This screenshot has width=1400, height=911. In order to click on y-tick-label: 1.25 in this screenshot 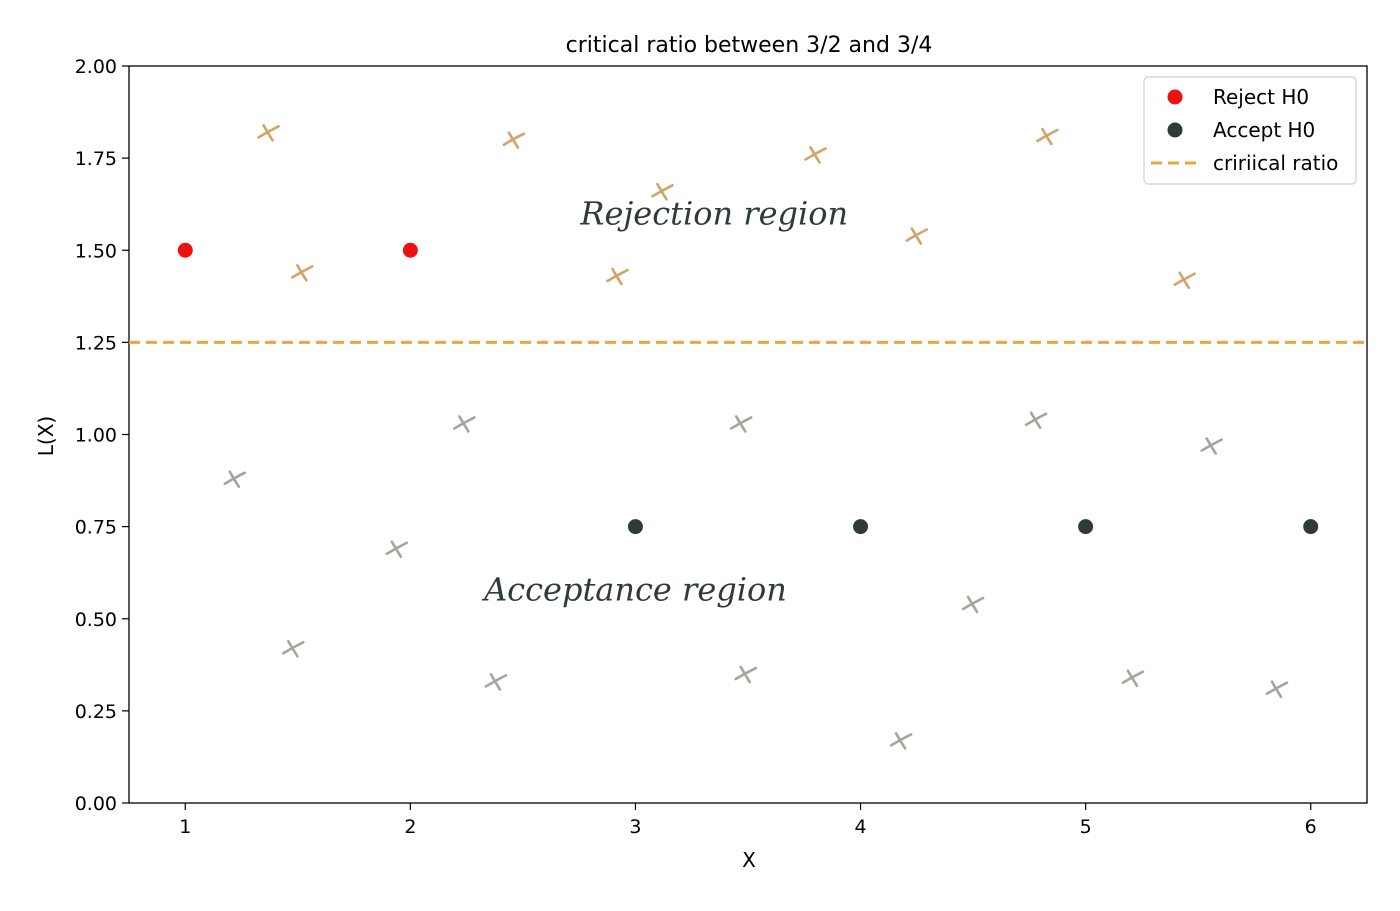, I will do `click(96, 343)`.